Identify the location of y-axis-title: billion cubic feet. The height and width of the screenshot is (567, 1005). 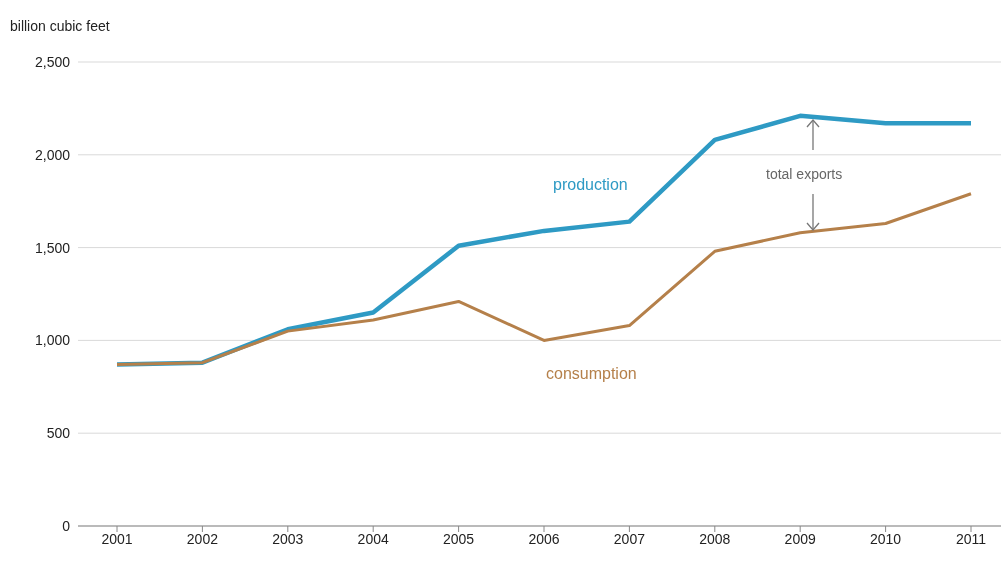
(60, 26).